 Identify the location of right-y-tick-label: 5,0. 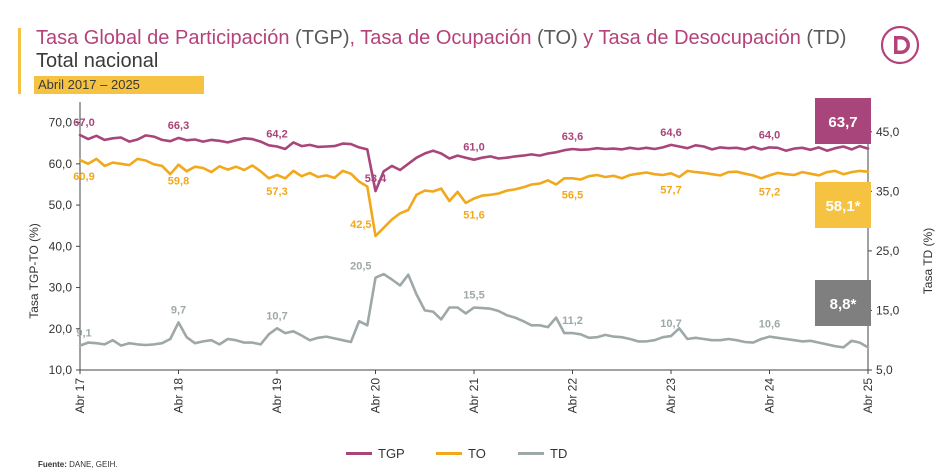
(884, 370).